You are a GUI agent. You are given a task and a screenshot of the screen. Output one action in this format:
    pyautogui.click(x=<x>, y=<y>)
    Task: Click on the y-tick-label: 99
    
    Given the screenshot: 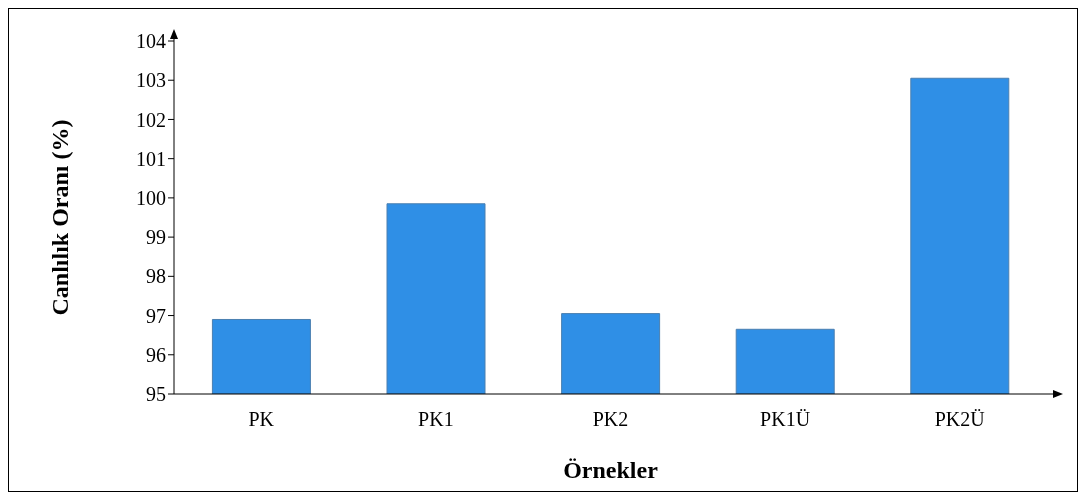 What is the action you would take?
    pyautogui.click(x=156, y=237)
    